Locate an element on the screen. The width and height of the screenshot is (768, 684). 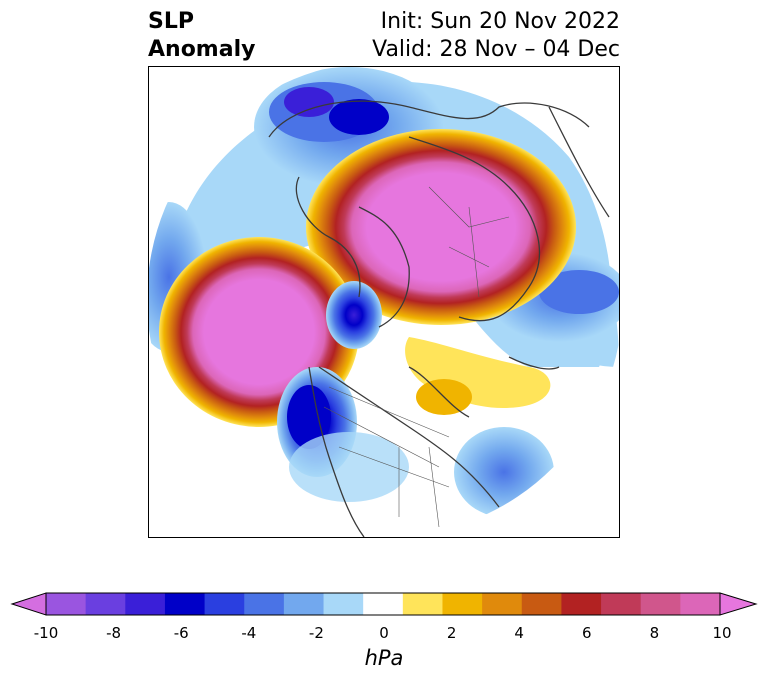
colorbar-tick-label: 0 is located at coordinates (384, 633).